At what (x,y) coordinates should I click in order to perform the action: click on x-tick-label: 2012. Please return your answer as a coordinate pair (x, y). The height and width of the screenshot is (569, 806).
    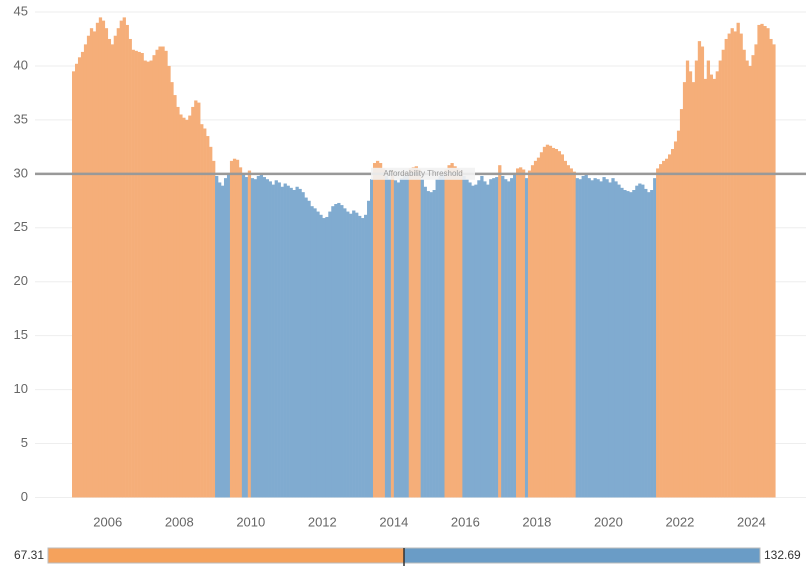
    Looking at the image, I should click on (322, 521).